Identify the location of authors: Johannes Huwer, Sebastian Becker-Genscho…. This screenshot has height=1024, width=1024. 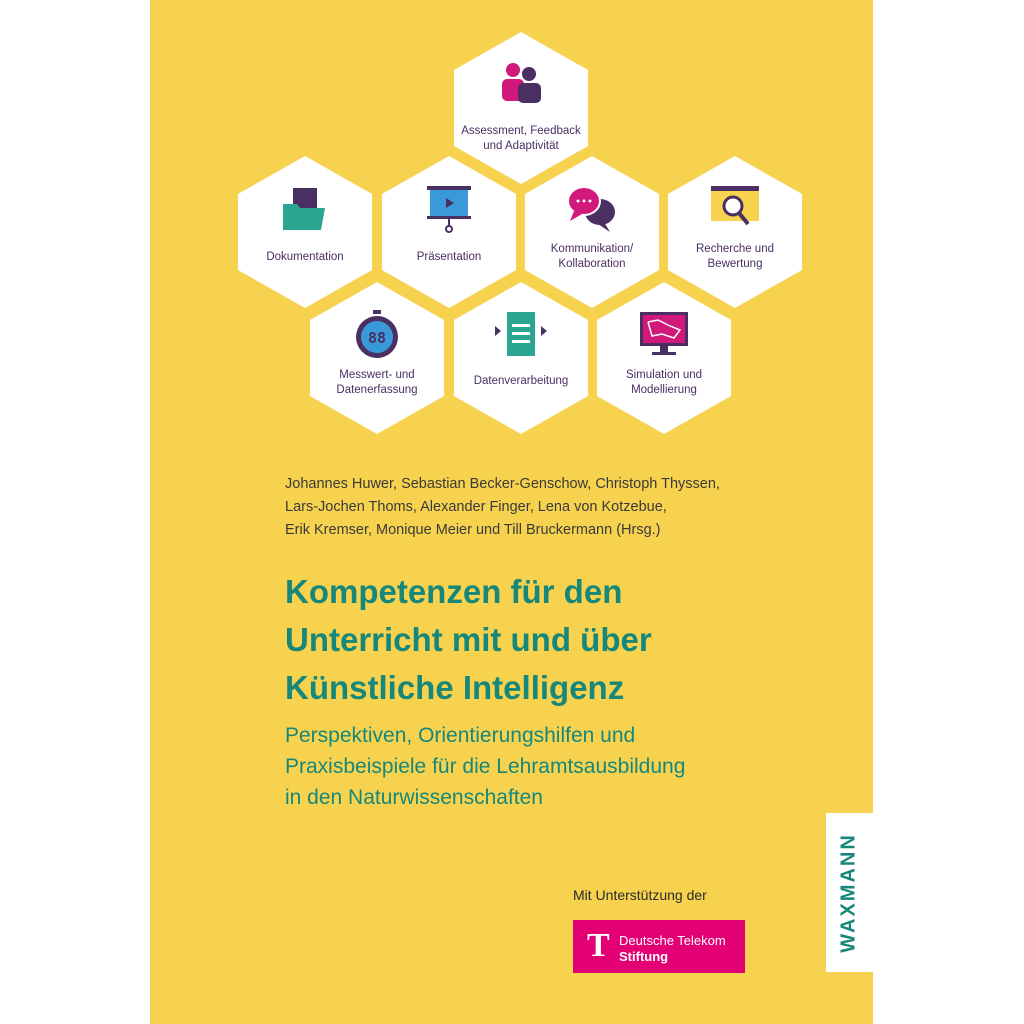
(502, 507).